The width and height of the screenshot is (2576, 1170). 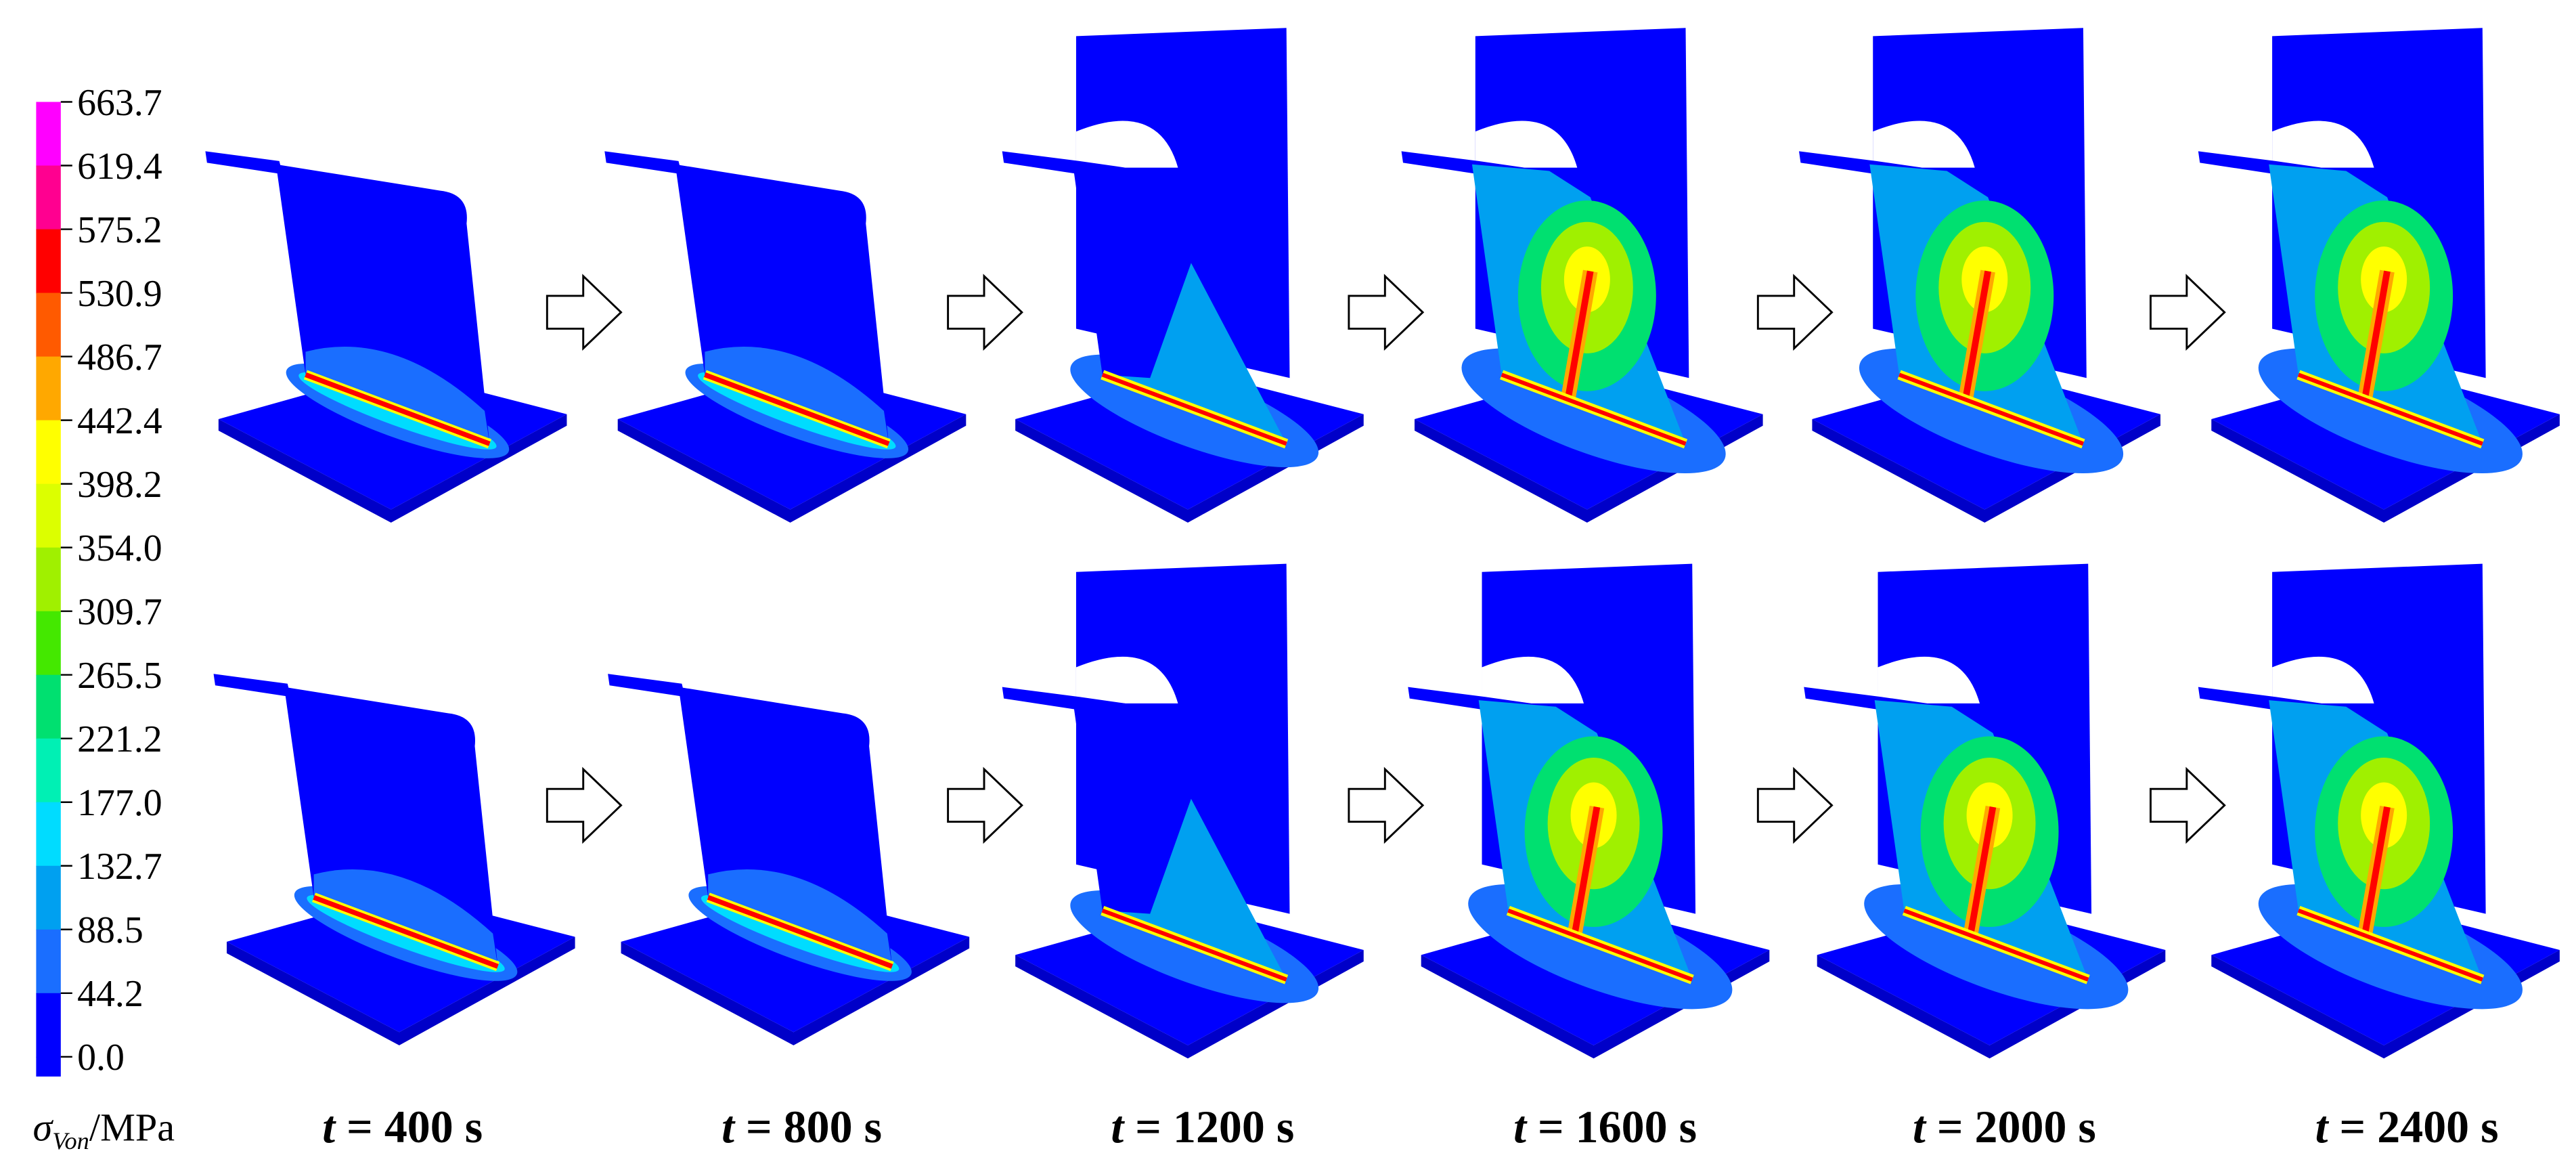 I want to click on legend-label: σVon/MPa, so click(x=104, y=1130).